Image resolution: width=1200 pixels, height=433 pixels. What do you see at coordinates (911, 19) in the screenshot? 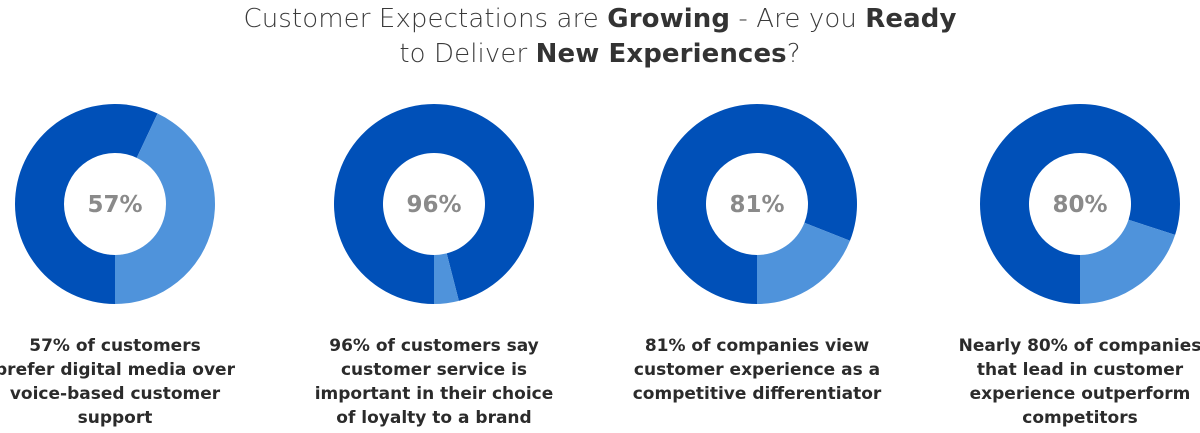
I see `title-segment: Ready` at bounding box center [911, 19].